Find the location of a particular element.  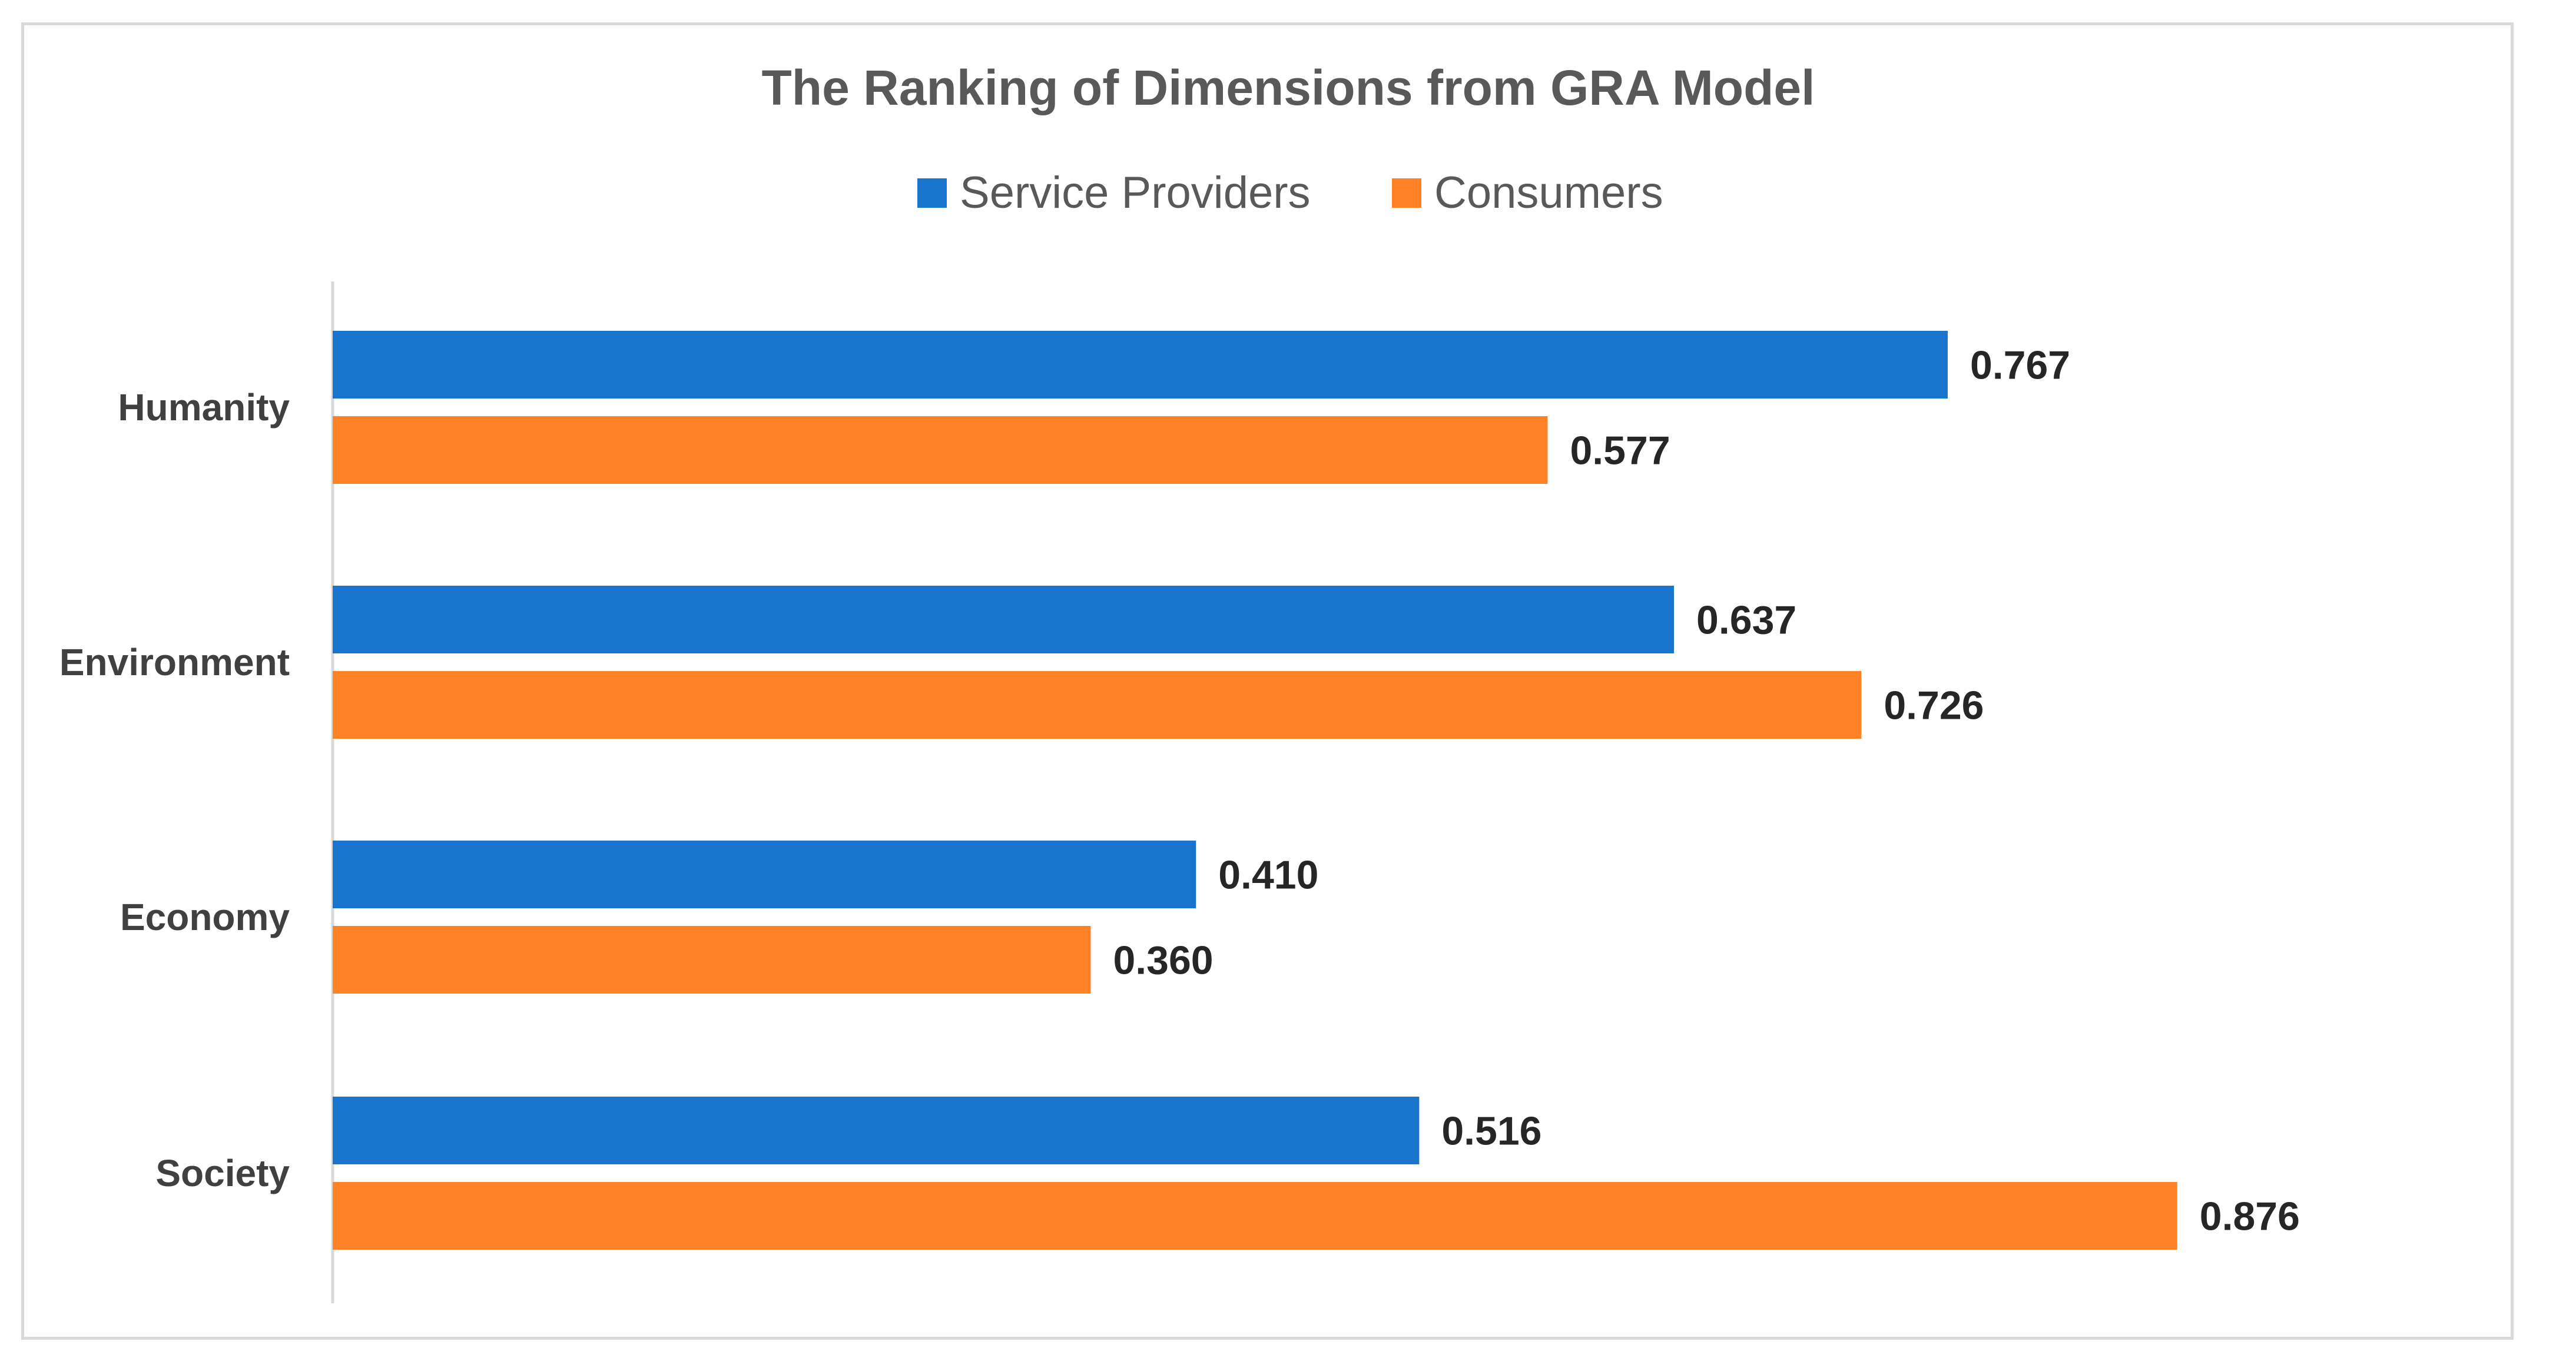

value-label-economy-service-providers: 0.410 is located at coordinates (1268, 876).